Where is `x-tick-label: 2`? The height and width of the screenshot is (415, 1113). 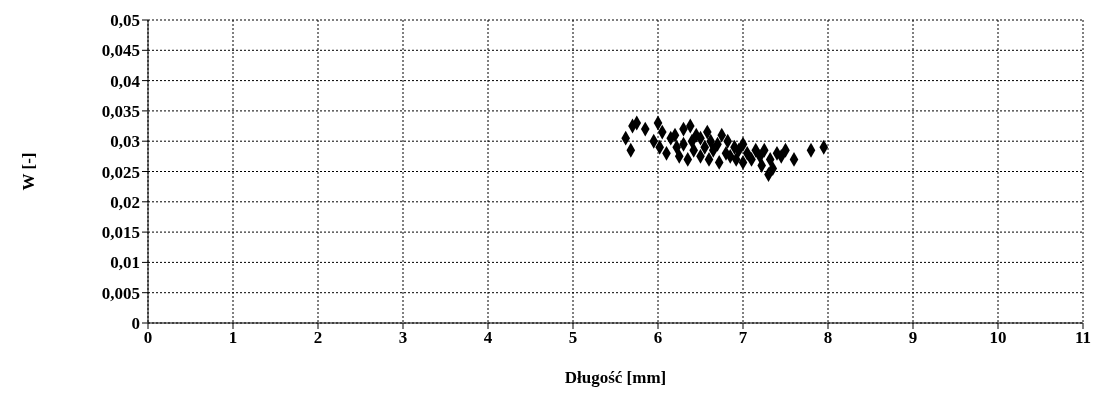 x-tick-label: 2 is located at coordinates (318, 338).